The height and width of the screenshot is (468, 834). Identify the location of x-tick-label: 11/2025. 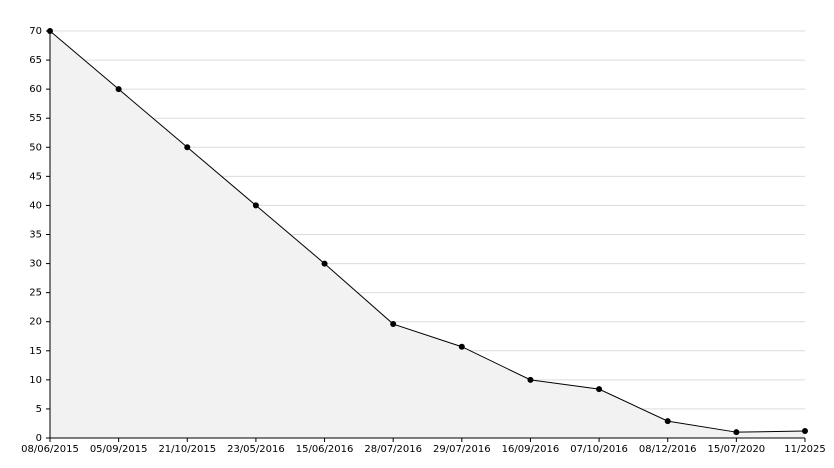
(805, 449).